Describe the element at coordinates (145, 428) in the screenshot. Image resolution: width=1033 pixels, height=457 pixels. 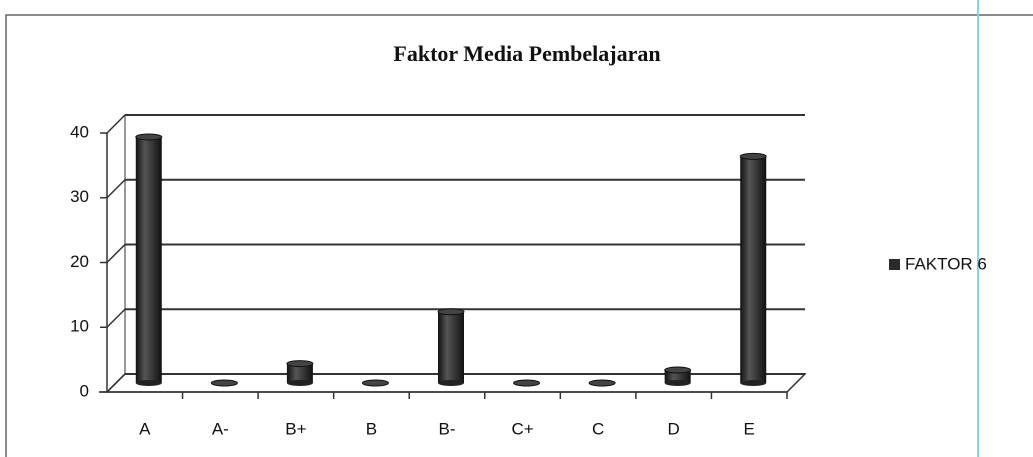
I see `x-tick-label: A` at that location.